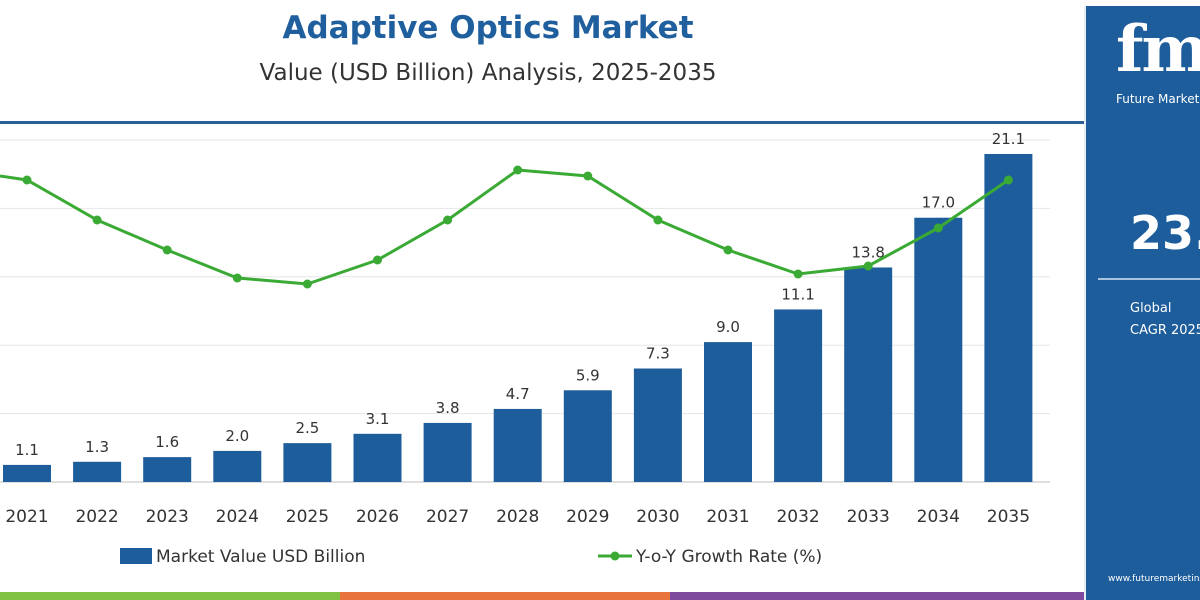 This screenshot has width=1200, height=600. What do you see at coordinates (505, 596) in the screenshot?
I see `footer-stripe-orange` at bounding box center [505, 596].